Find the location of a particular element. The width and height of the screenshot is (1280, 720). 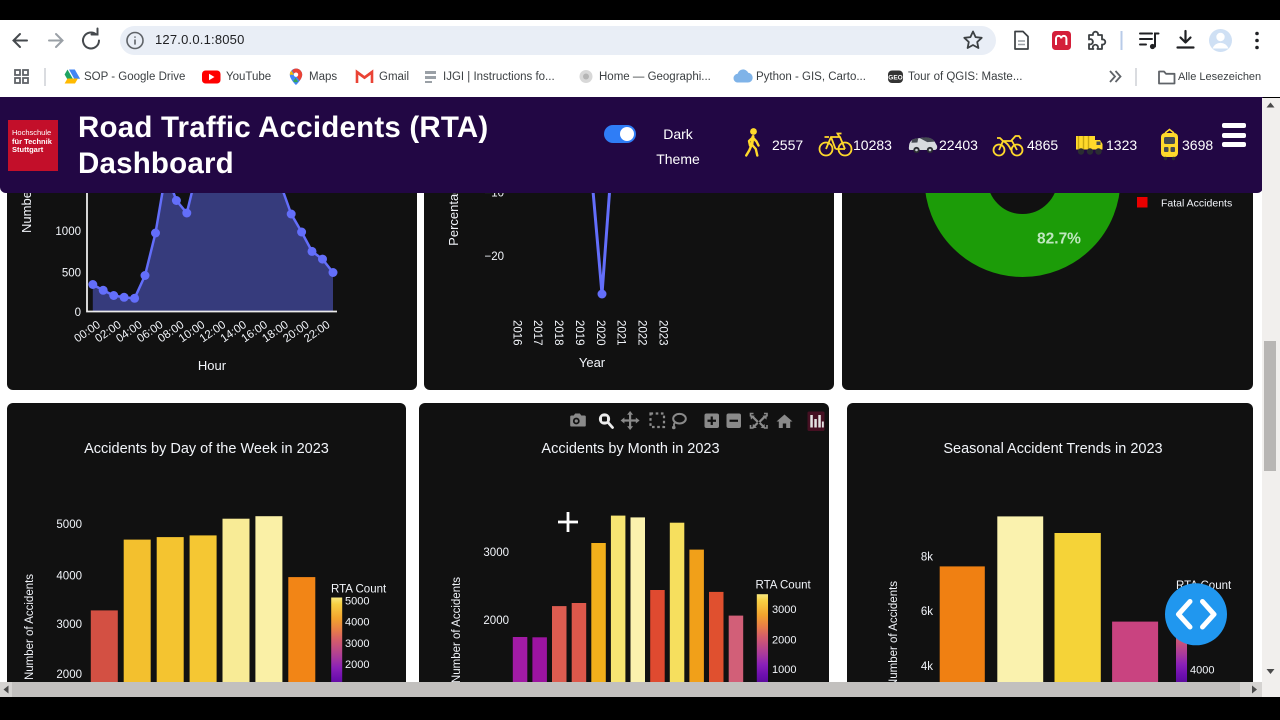

svg-text: −20 is located at coordinates (494, 257).